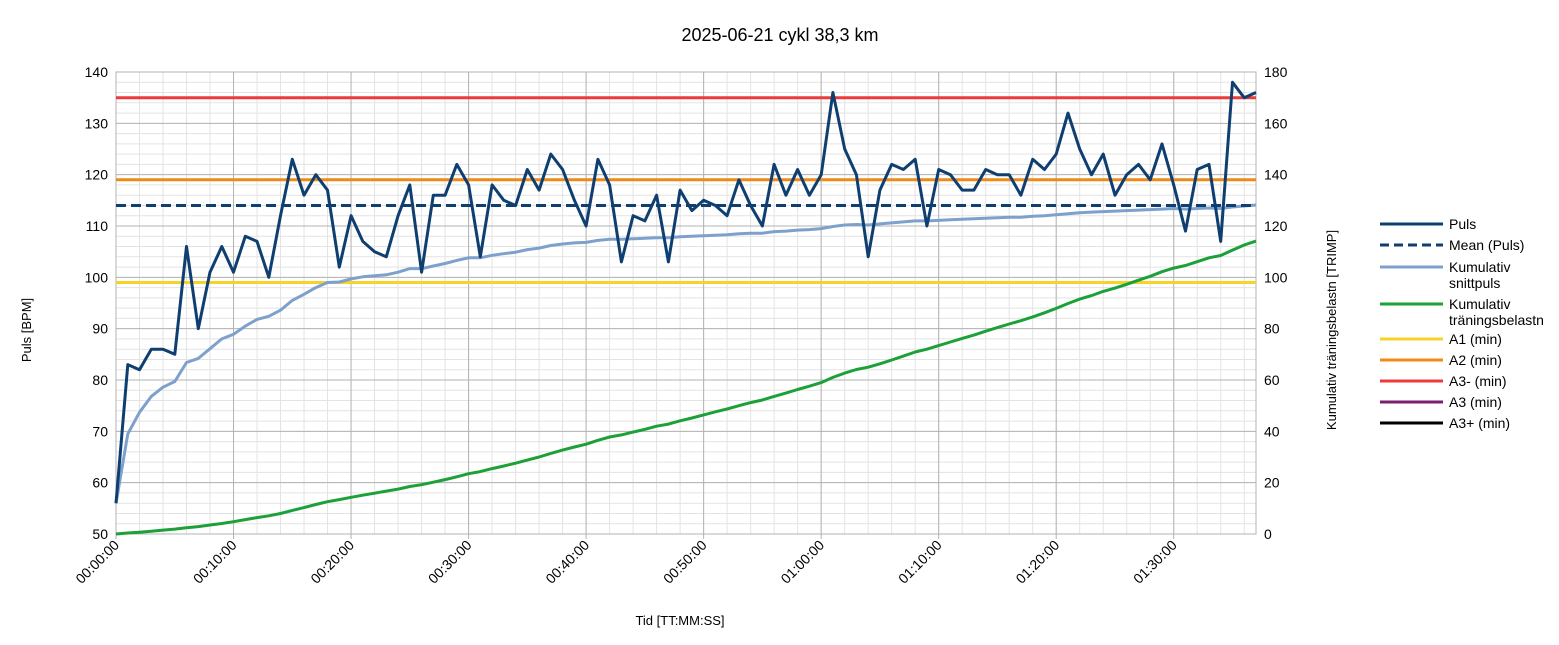  I want to click on legend-entry: Kumulativ träningsbelastn, so click(1496, 312).